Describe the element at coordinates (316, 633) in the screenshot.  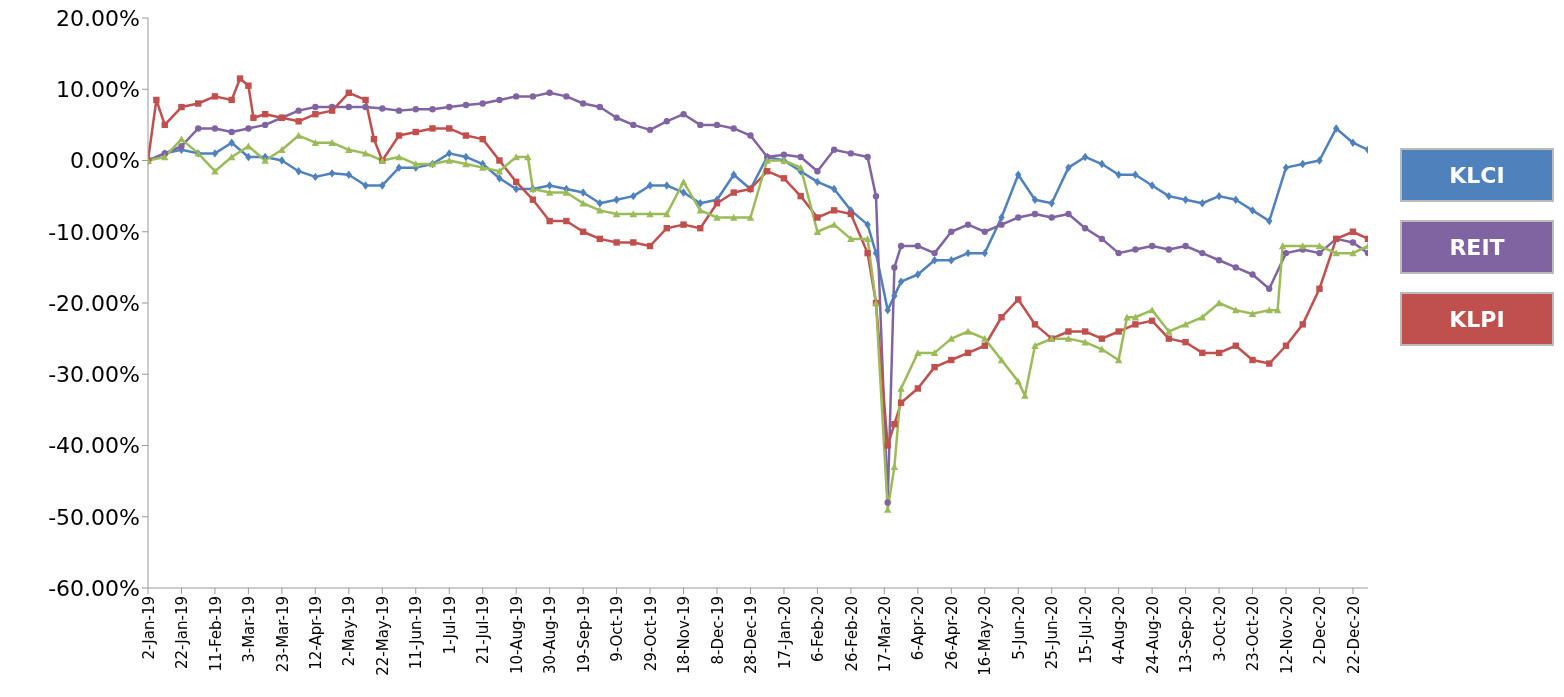
I see `x-tick-label: 12-Apr-19` at that location.